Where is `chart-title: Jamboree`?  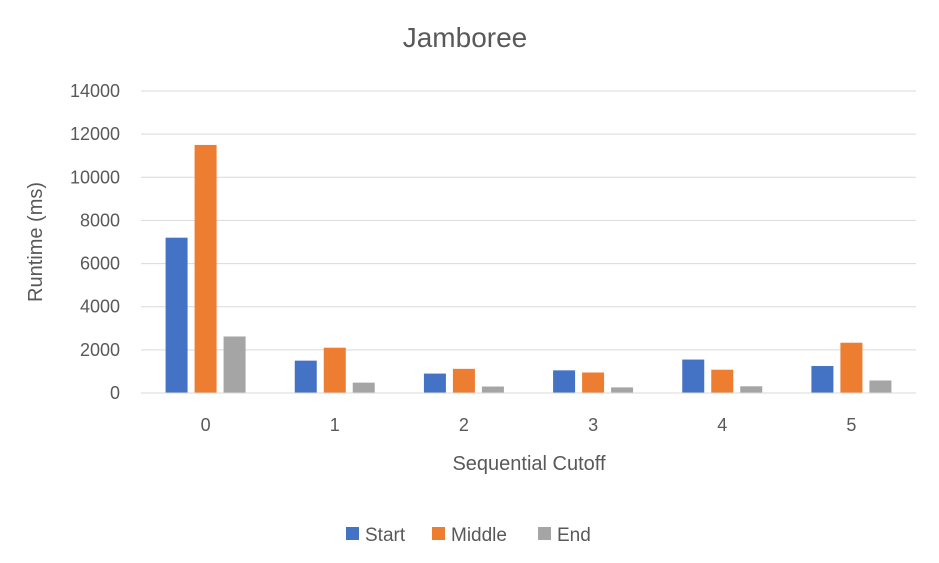 chart-title: Jamboree is located at coordinates (465, 37).